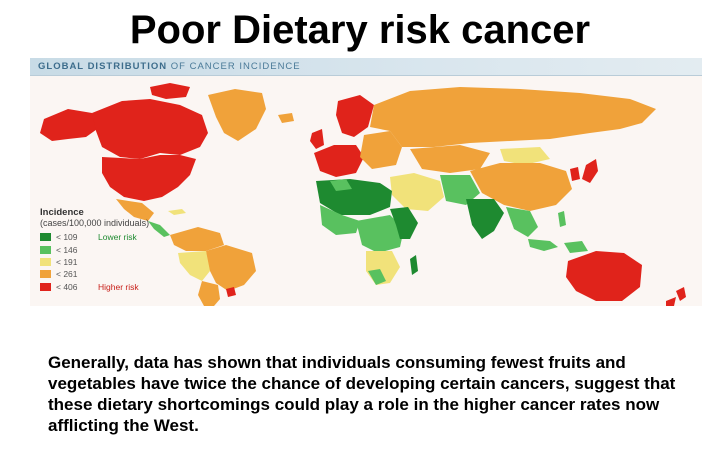  What do you see at coordinates (681, 294) in the screenshot?
I see `new-zealand` at bounding box center [681, 294].